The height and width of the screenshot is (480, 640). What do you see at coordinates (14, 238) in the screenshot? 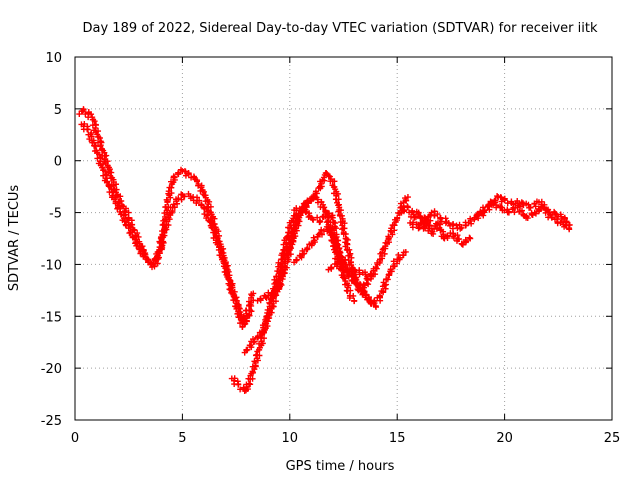
I see `y-axis-label: SDTVAR / TECUs` at bounding box center [14, 238].